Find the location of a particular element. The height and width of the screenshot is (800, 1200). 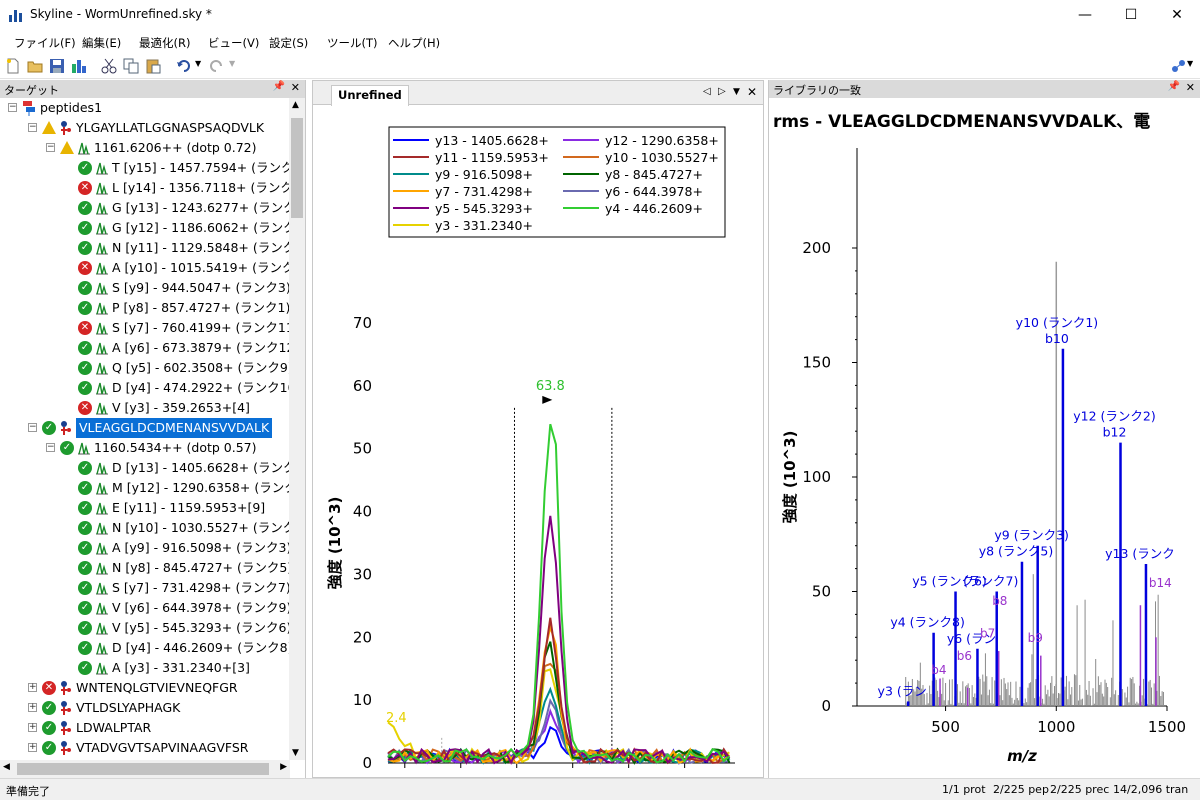

menu-settings: 設定(S) is located at coordinates (289, 43).